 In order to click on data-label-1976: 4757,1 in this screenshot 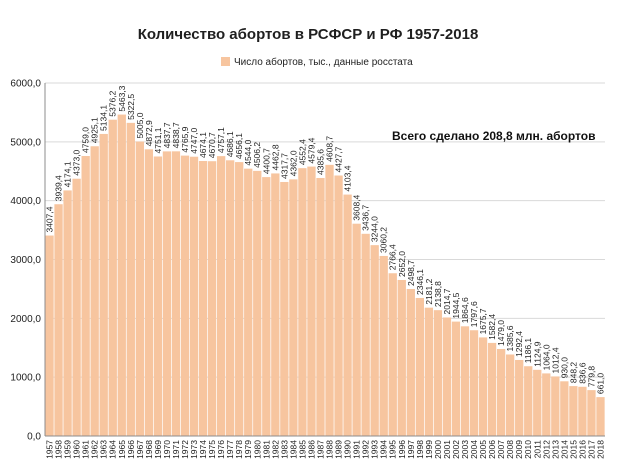, I will do `click(221, 140)`.